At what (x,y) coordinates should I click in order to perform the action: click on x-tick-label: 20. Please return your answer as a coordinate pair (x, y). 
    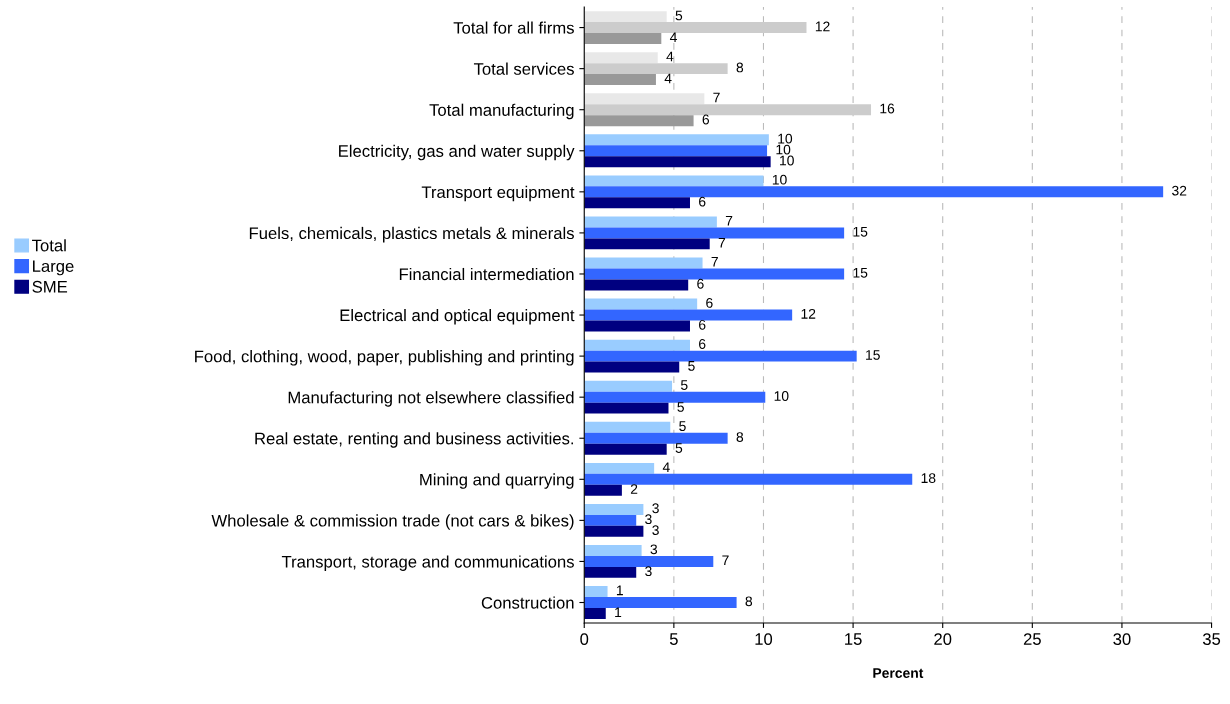
    Looking at the image, I should click on (943, 639).